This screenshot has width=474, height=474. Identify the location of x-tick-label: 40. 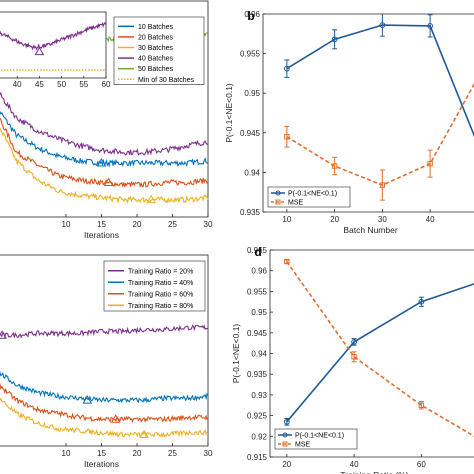
(430, 219).